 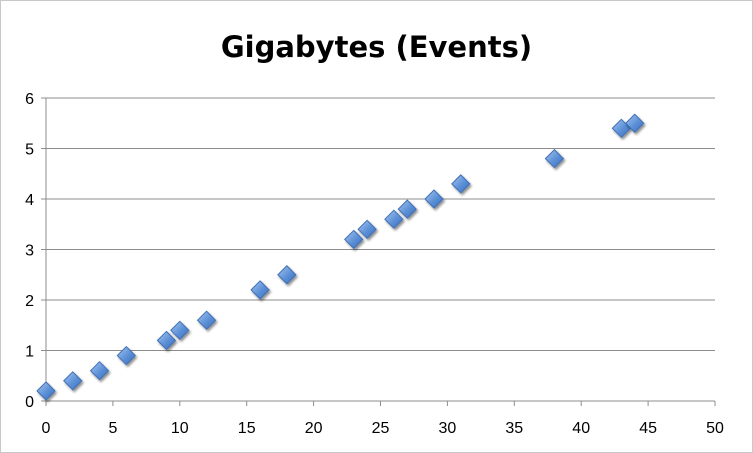 What do you see at coordinates (29, 150) in the screenshot?
I see `y-tick-label: 5` at bounding box center [29, 150].